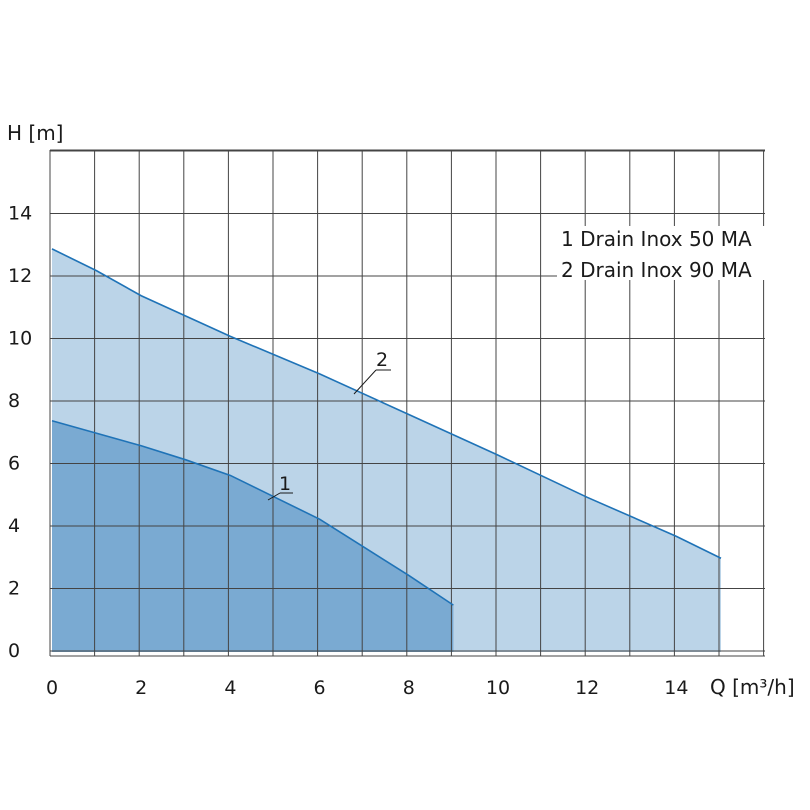 The image size is (810, 810). Describe the element at coordinates (498, 688) in the screenshot. I see `x-tick-label: 10` at that location.